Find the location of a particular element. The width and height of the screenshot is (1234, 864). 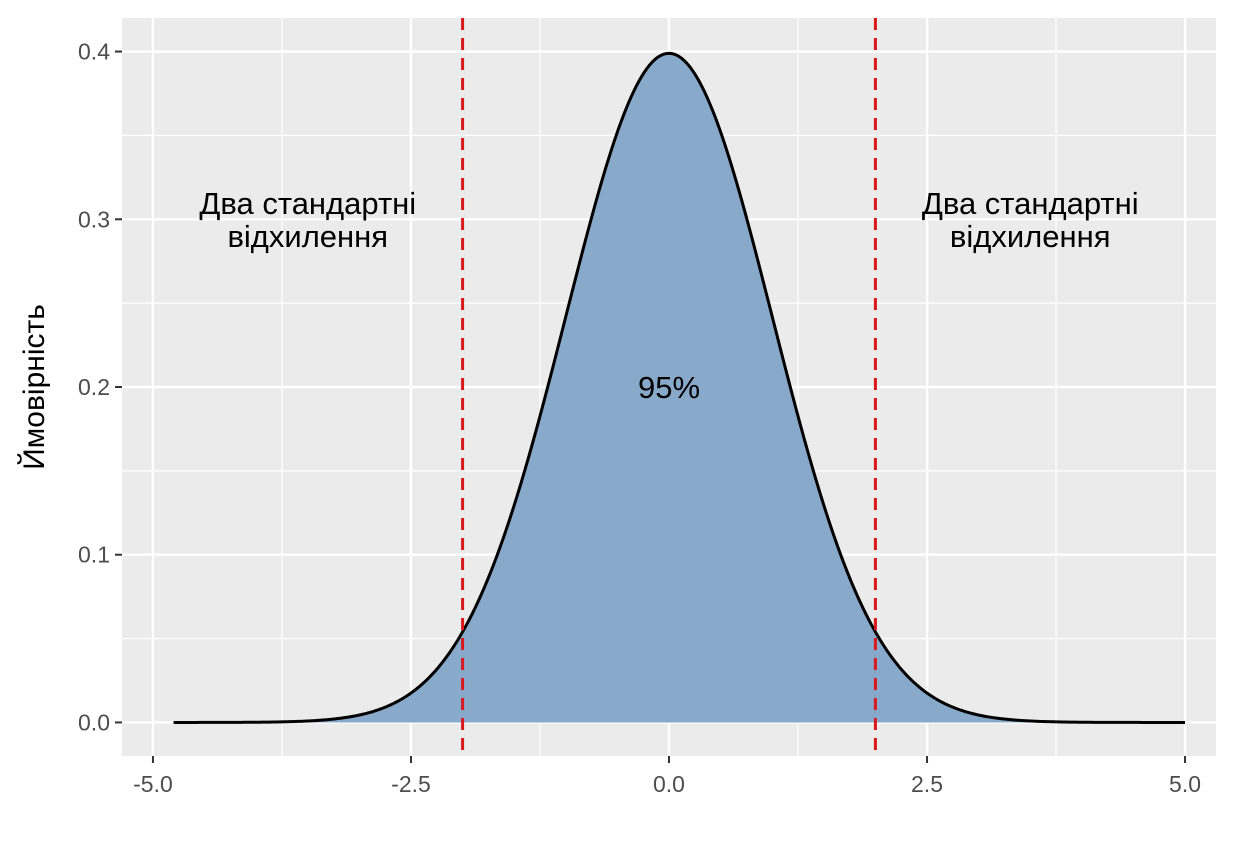

annotation-line: 95% is located at coordinates (669, 387).